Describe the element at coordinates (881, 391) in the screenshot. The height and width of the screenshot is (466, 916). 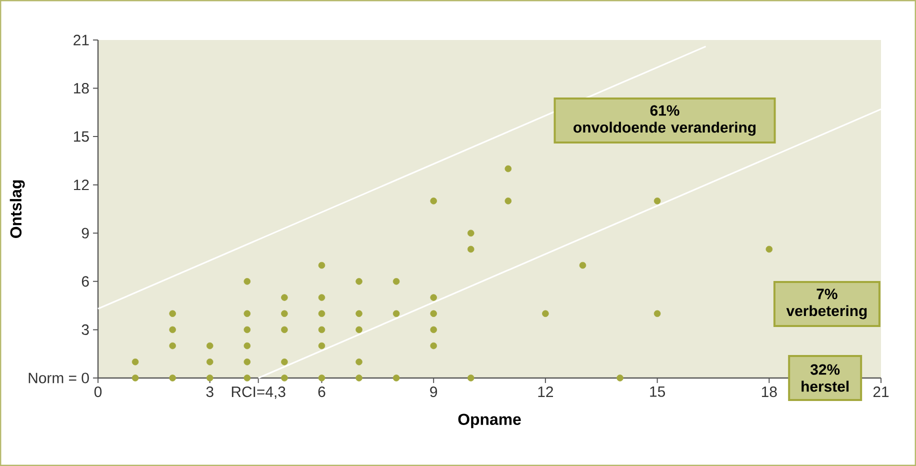
I see `x-tick-label: 21` at that location.